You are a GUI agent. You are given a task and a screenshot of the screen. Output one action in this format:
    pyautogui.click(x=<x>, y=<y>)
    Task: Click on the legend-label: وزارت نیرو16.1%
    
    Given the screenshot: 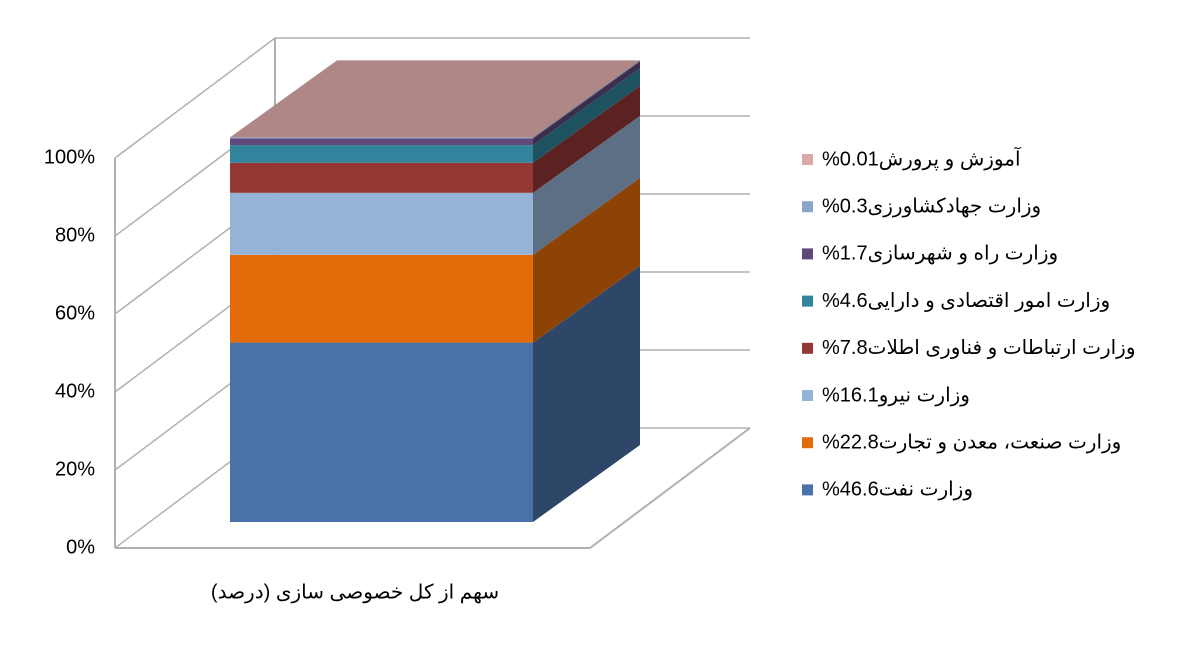 What is the action you would take?
    pyautogui.click(x=896, y=395)
    